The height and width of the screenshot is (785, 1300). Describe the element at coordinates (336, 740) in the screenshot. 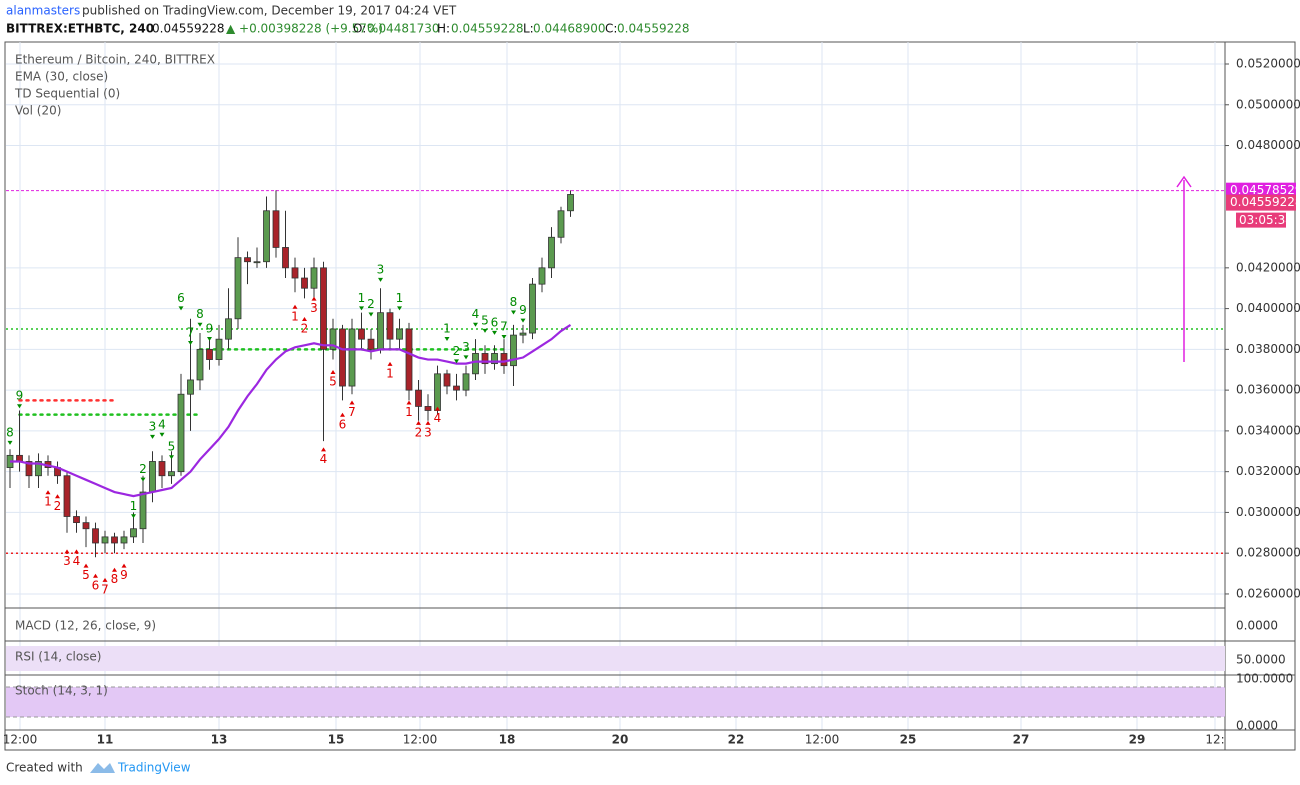

I see `x-tick-label: 15` at that location.